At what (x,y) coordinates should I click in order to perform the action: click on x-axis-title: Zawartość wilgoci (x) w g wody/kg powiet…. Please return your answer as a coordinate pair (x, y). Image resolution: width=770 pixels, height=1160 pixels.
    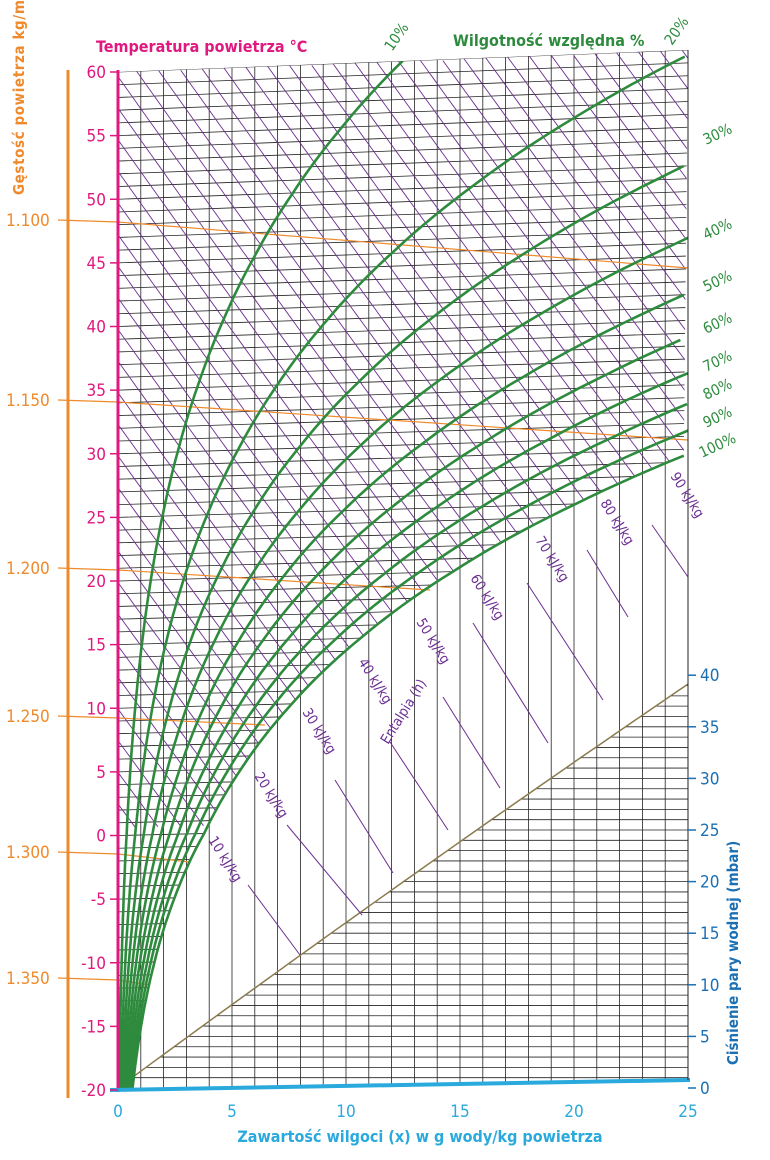
    Looking at the image, I should click on (419, 1136).